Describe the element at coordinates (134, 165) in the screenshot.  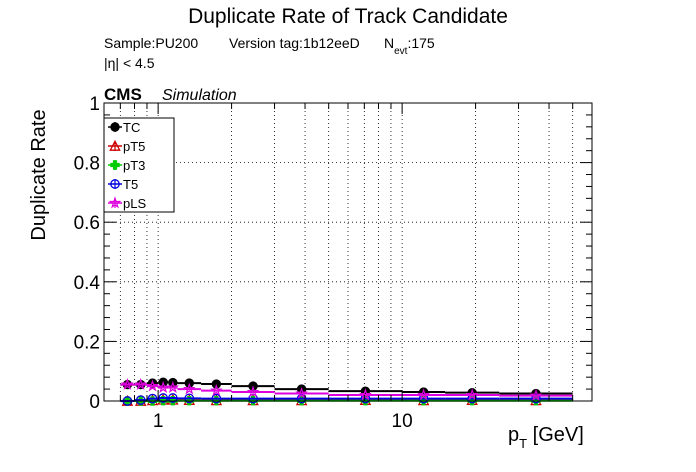
I see `legend-label: pT3` at that location.